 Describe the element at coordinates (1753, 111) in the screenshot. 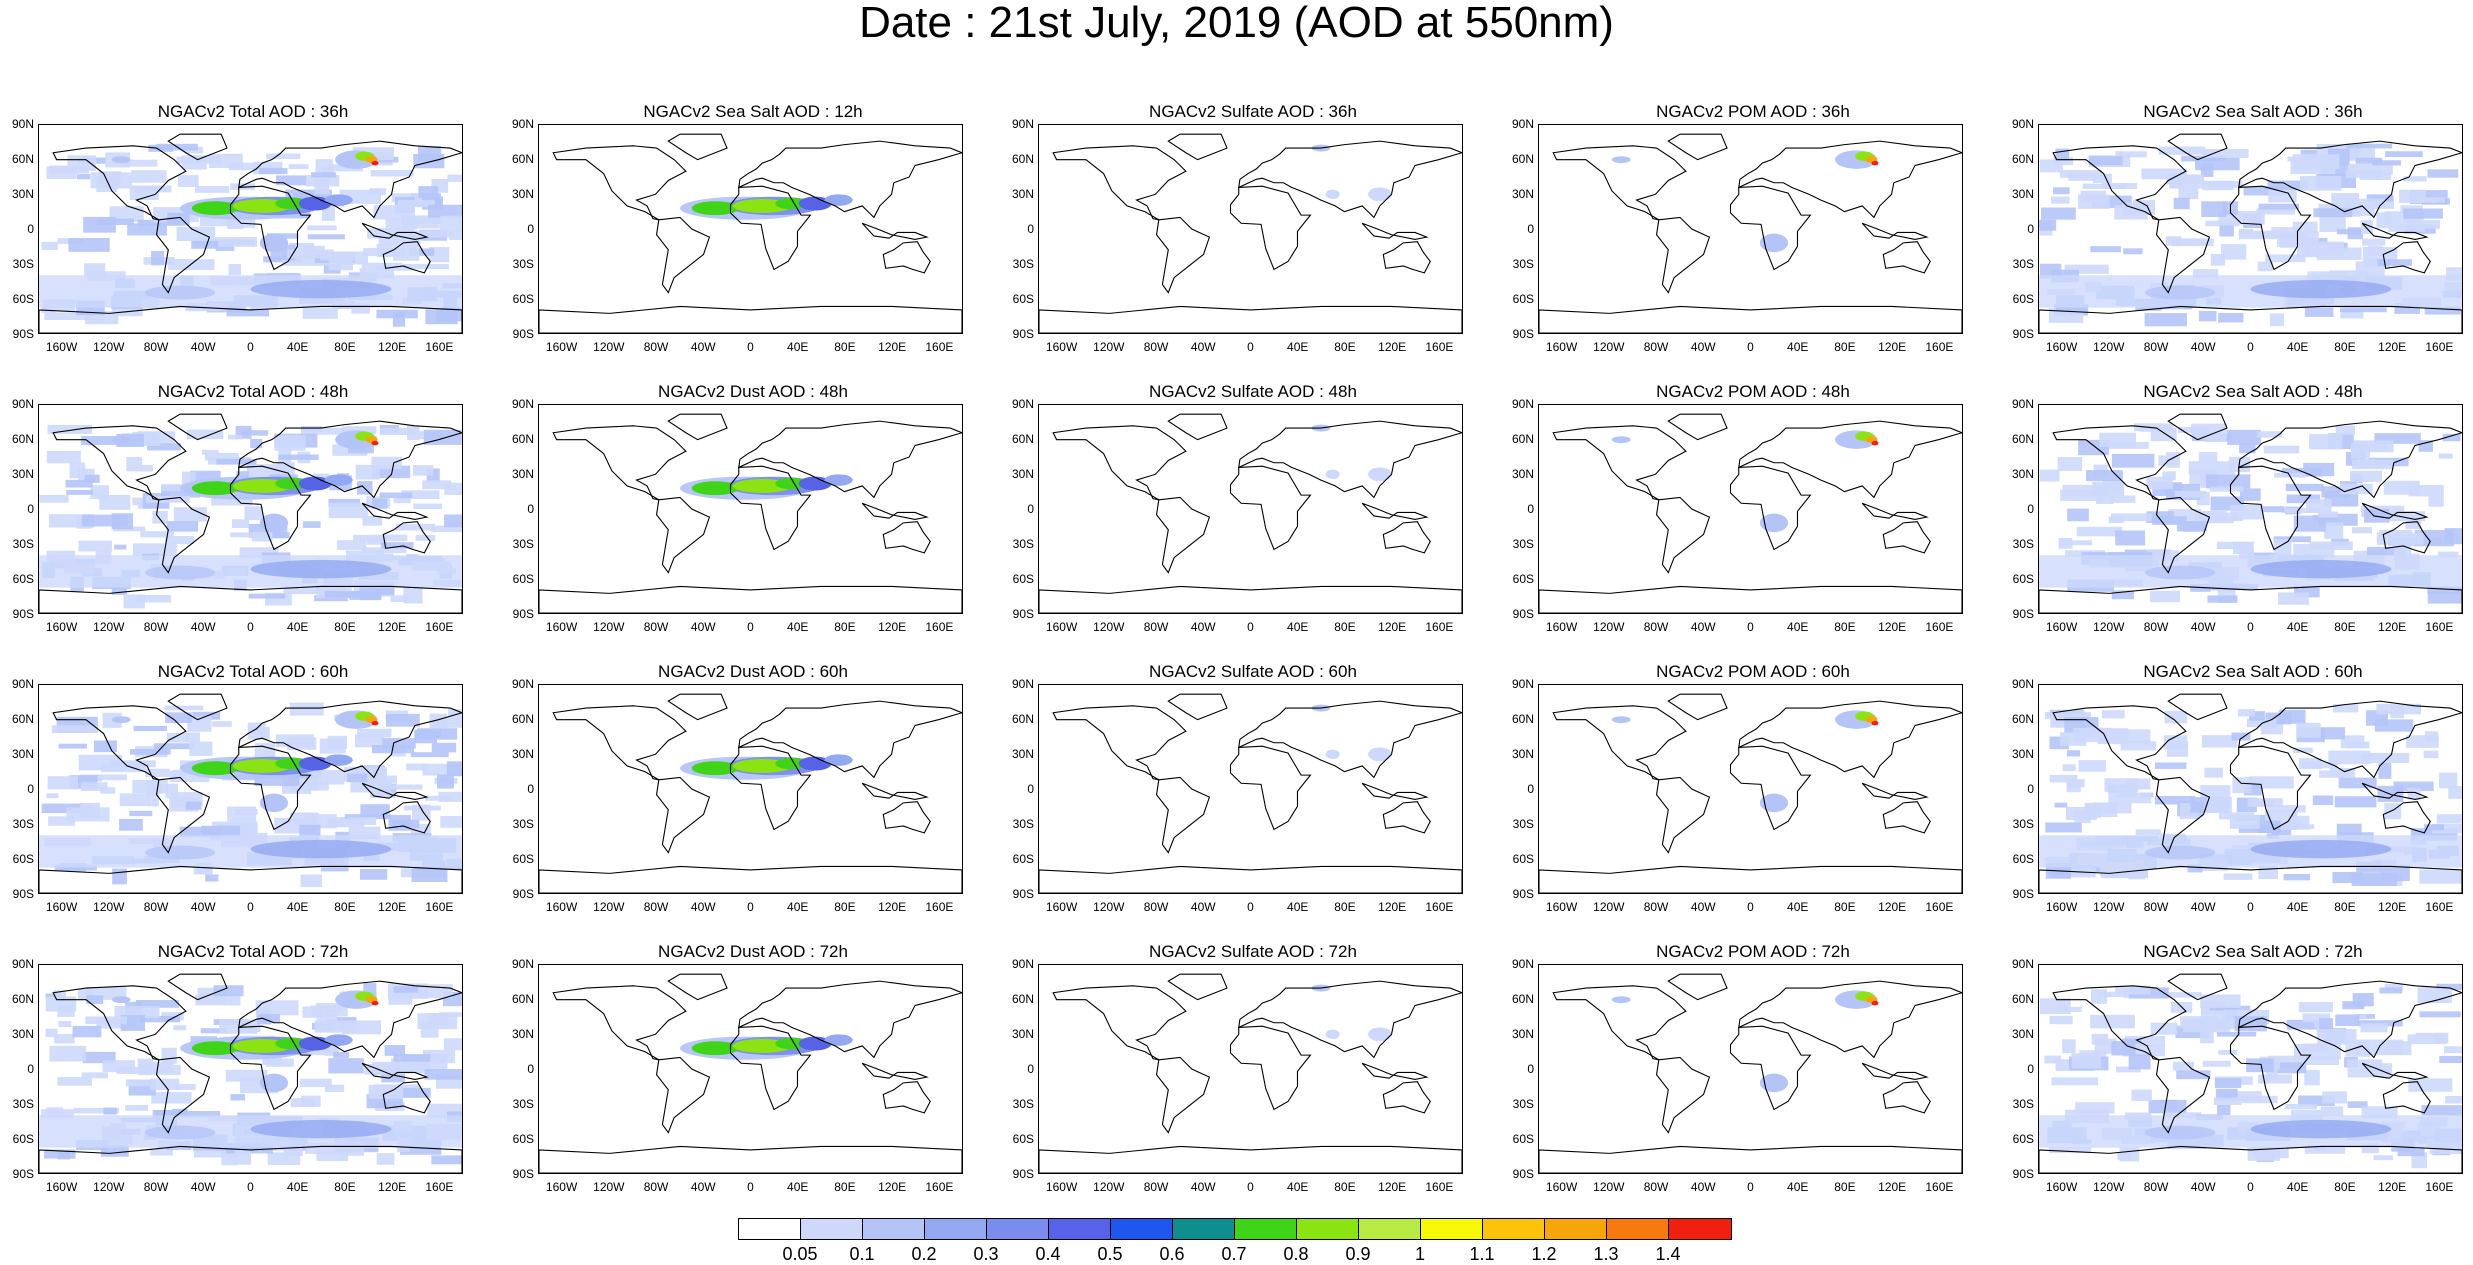

I see `panel-title: NGACv2 POM AOD : 36h` at that location.